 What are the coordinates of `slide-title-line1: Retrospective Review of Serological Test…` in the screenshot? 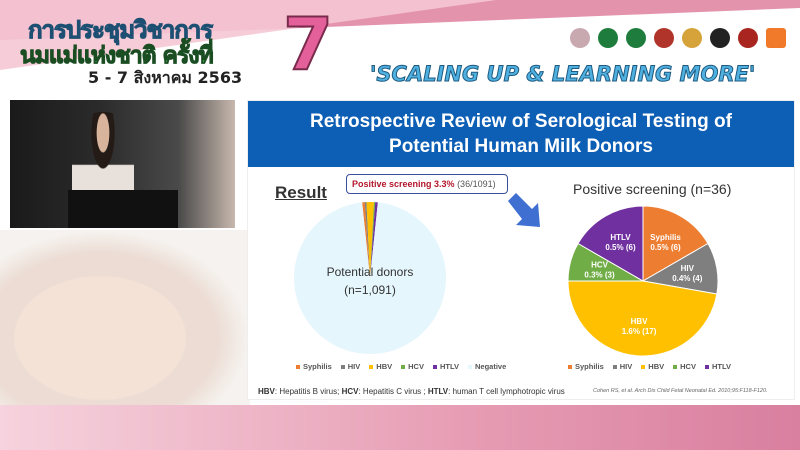 It's located at (521, 121).